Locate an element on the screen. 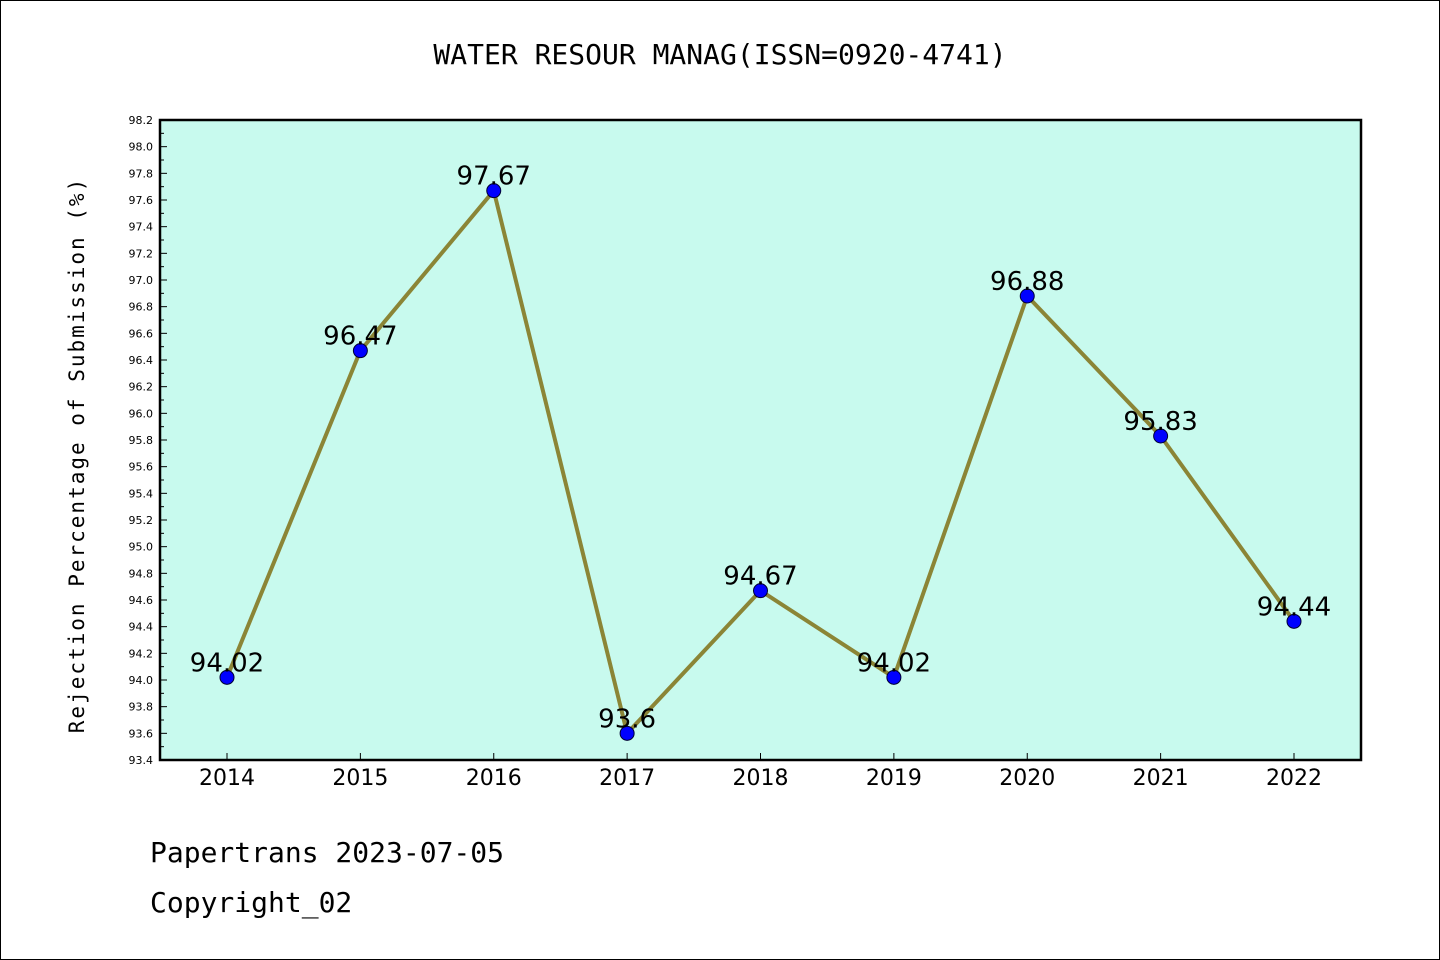 The image size is (1440, 960). data-label: 95.83 is located at coordinates (1160, 422).